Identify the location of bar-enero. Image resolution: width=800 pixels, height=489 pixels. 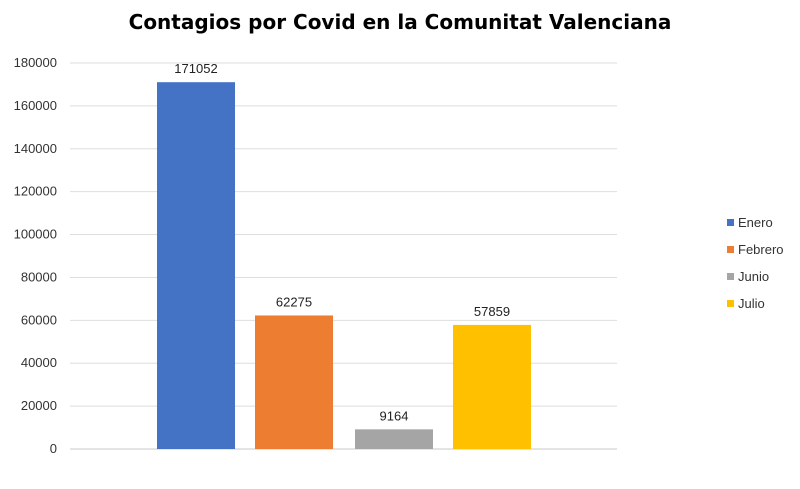
(196, 266).